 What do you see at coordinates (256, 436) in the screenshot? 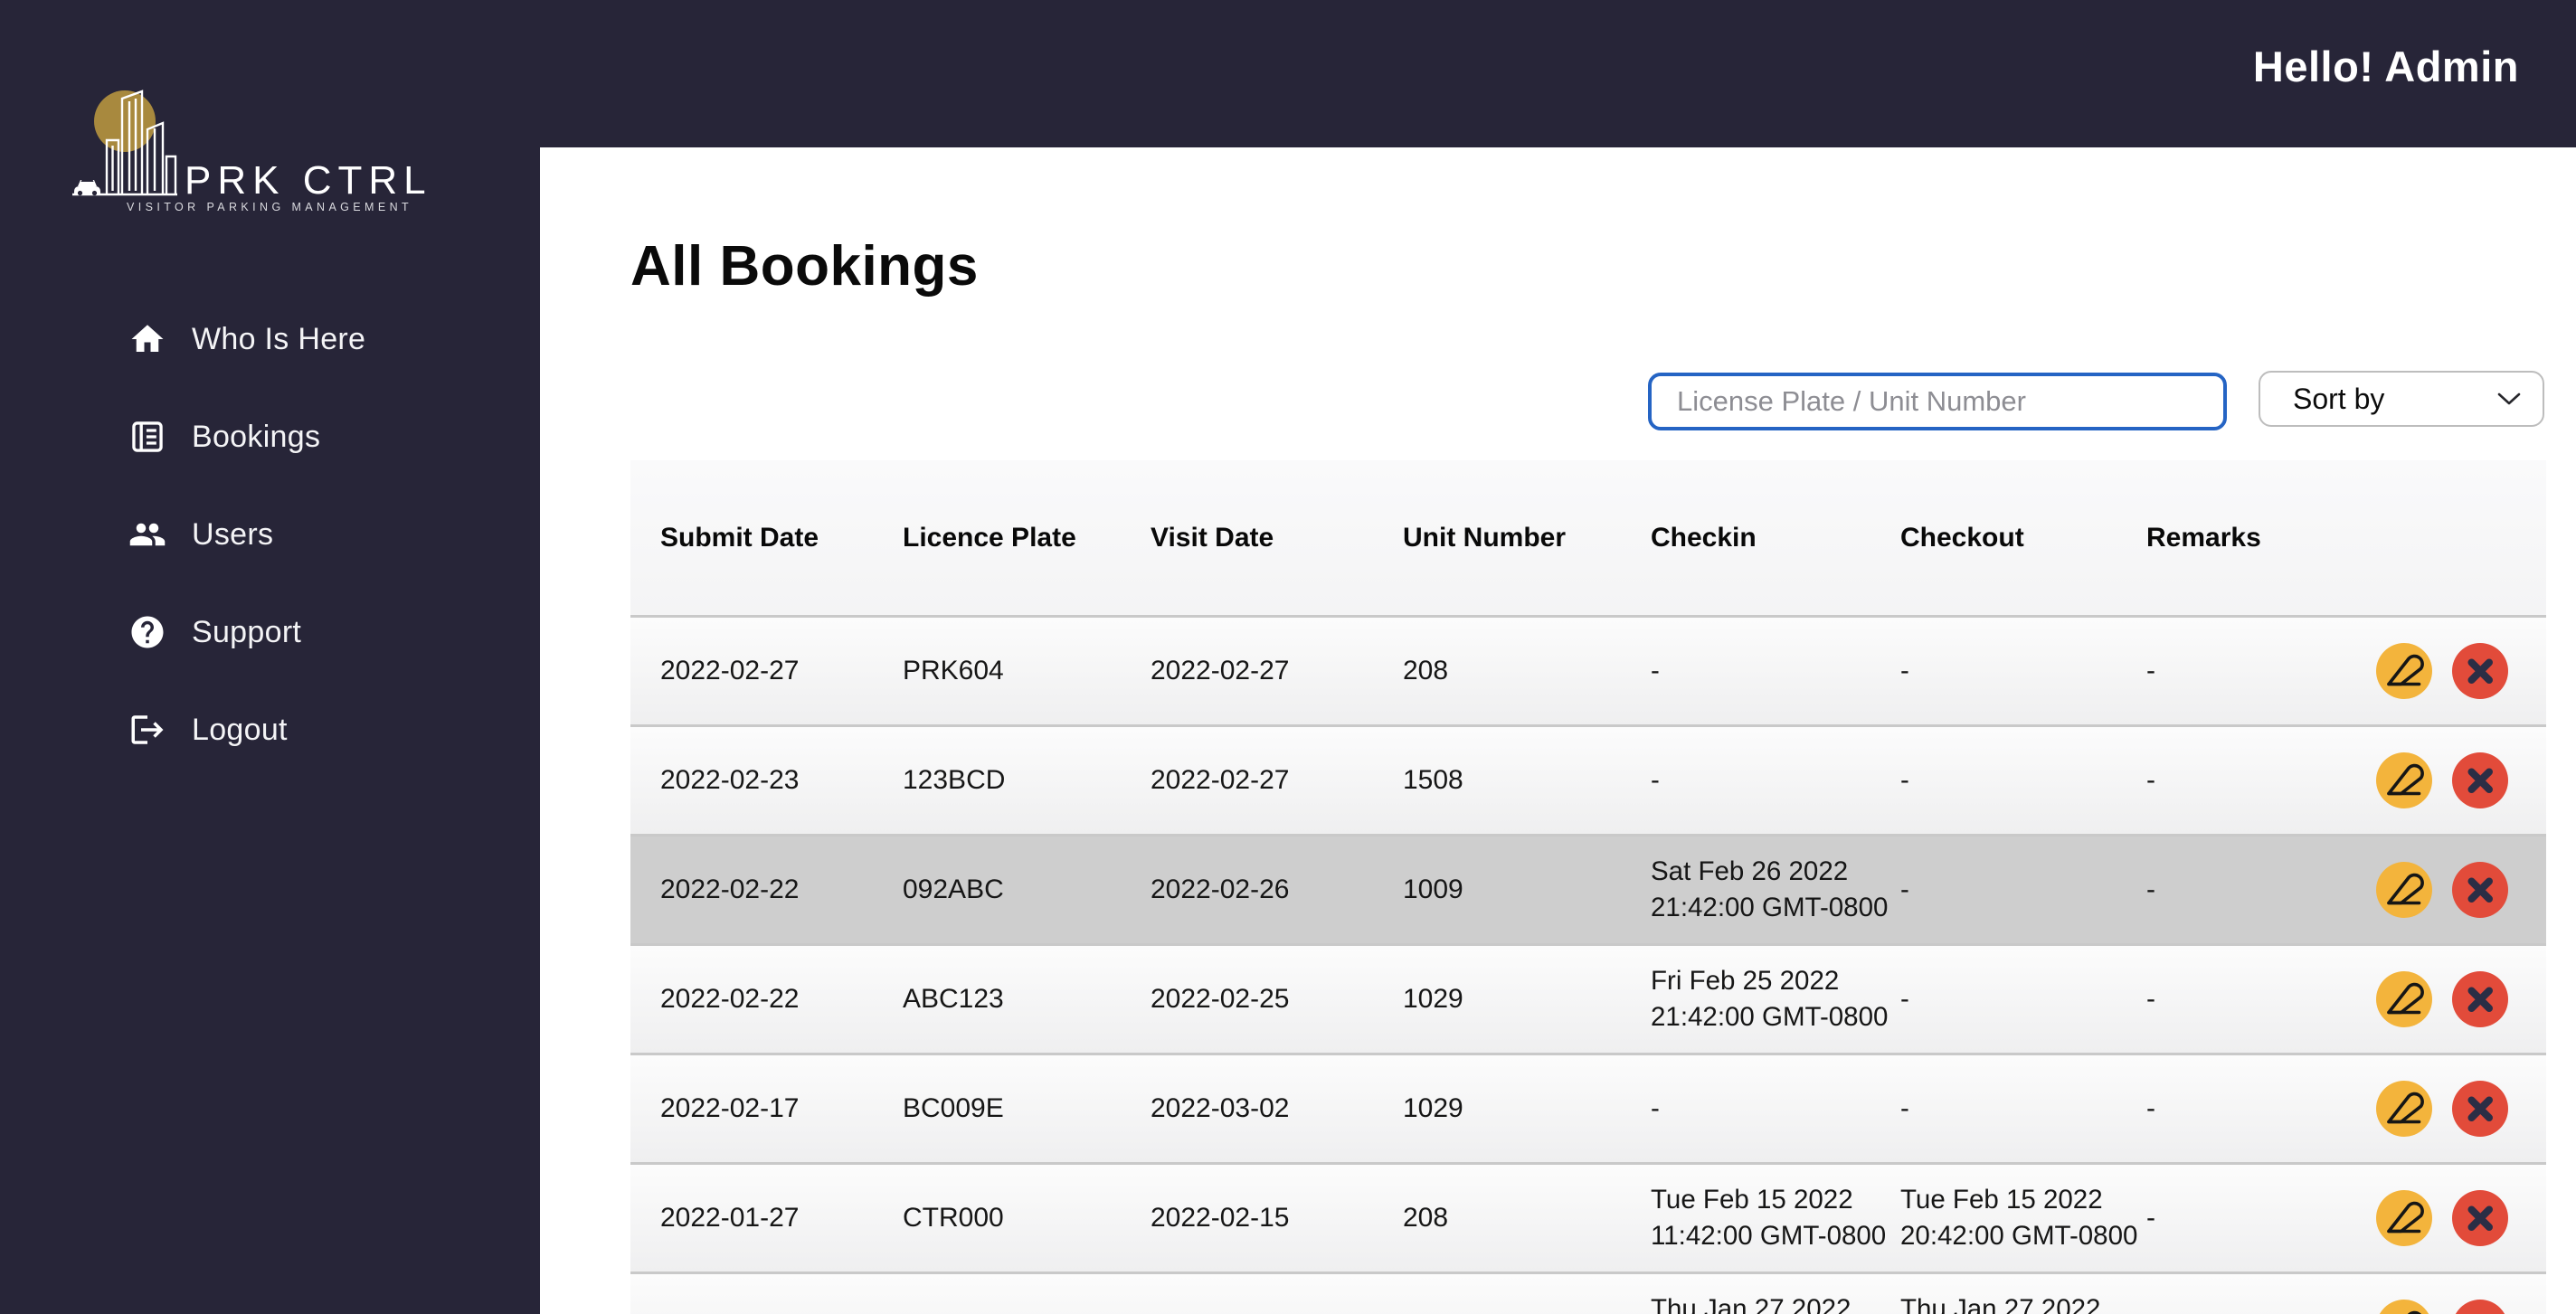
I see `sidebar-item-label: Bookings` at bounding box center [256, 436].